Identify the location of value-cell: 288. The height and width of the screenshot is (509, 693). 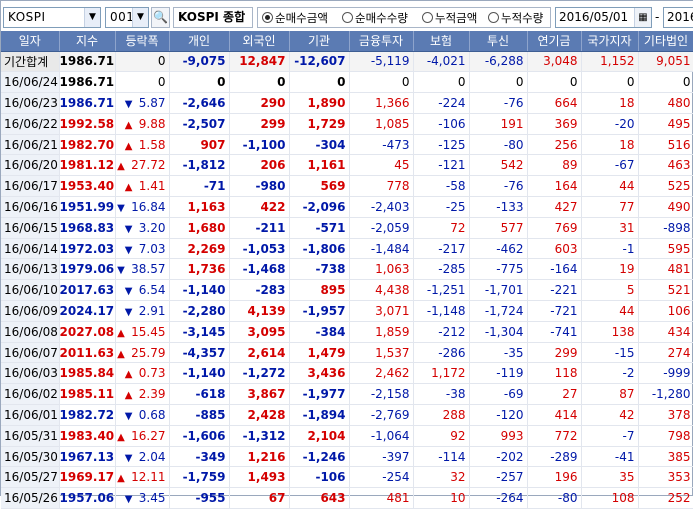
(441, 415).